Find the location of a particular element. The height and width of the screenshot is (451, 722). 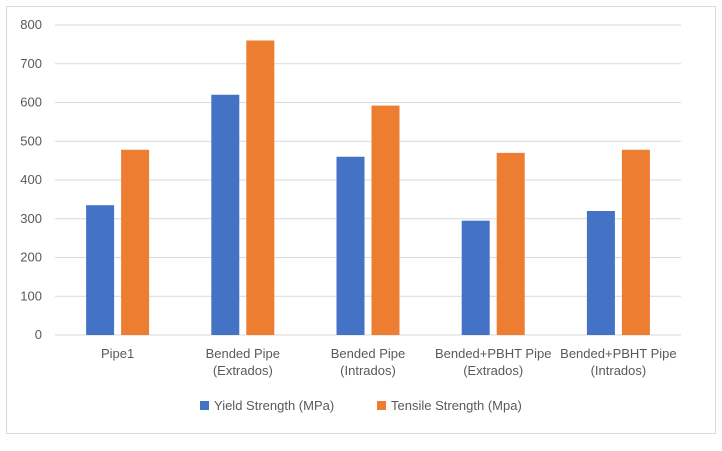

legend-label: Yield Strength (MPa) is located at coordinates (274, 405).